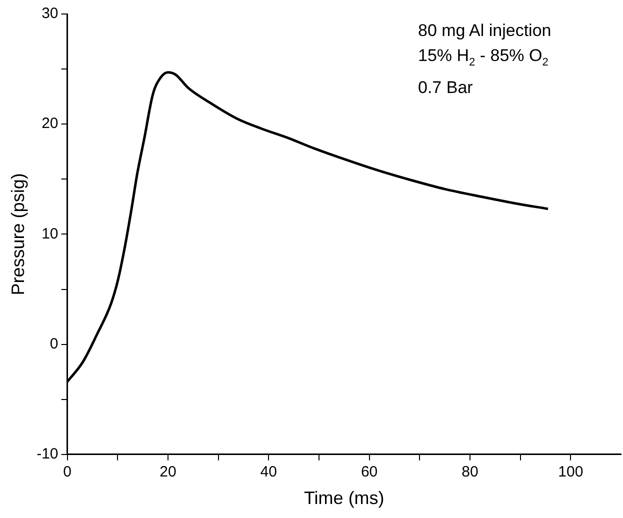 Image resolution: width=623 pixels, height=518 pixels. Describe the element at coordinates (50, 233) in the screenshot. I see `y-tick-label: 10` at that location.